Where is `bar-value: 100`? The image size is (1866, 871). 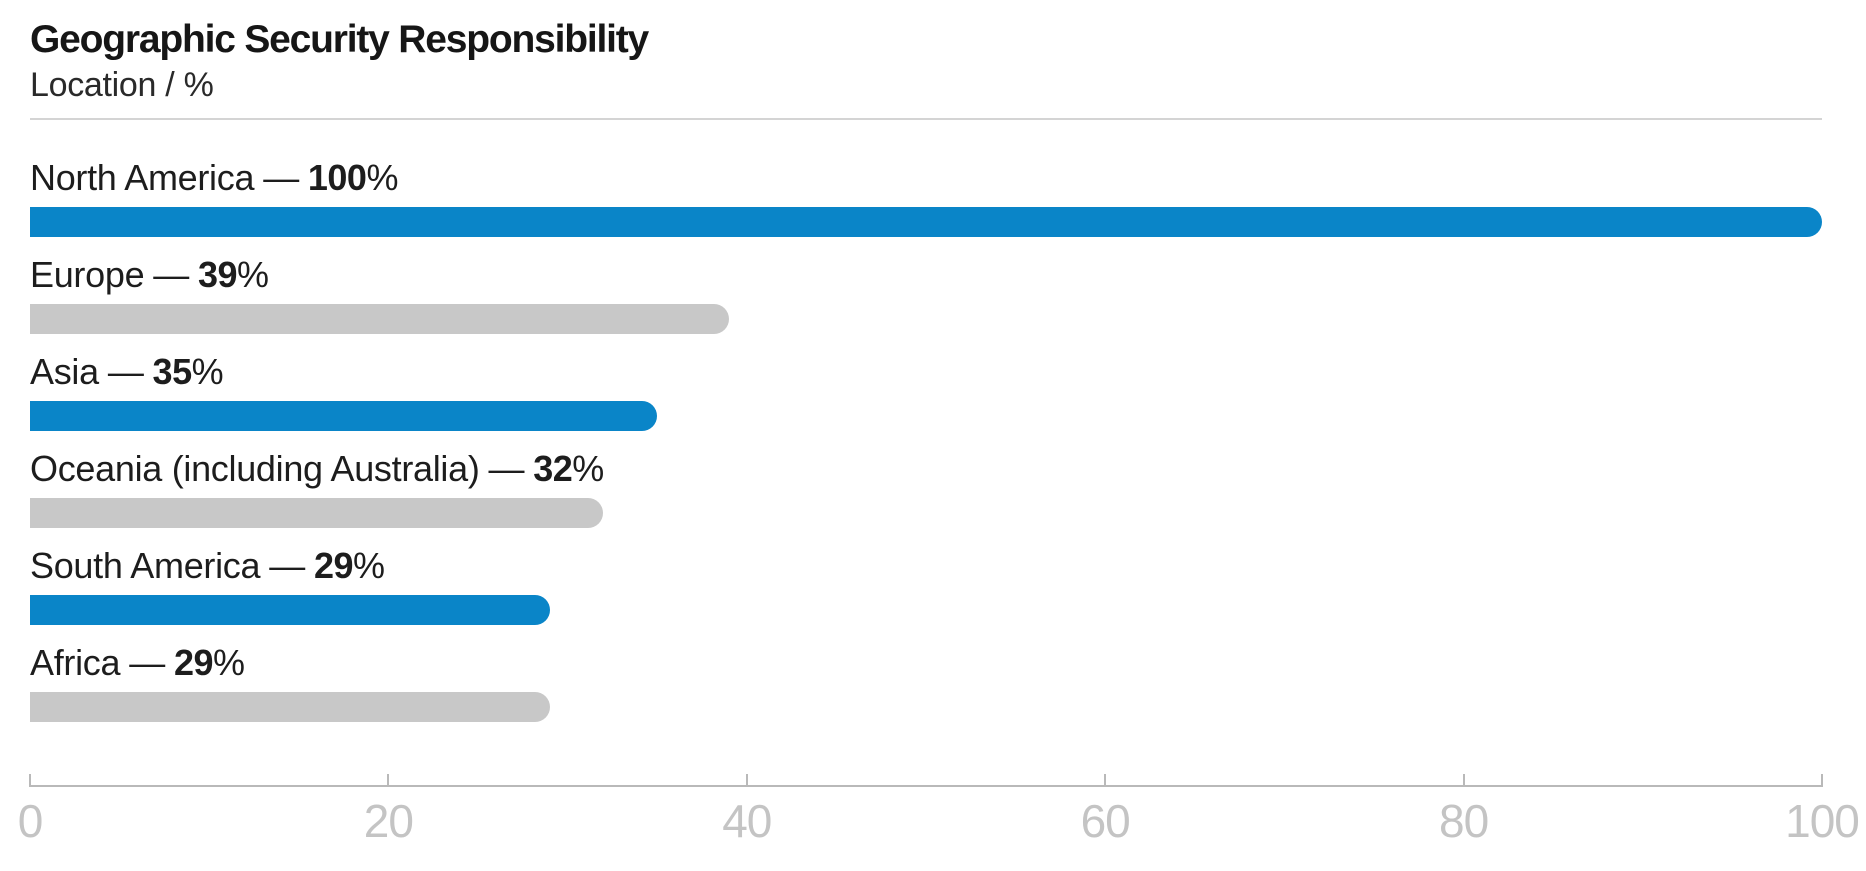
bar-value: 100 is located at coordinates (337, 177).